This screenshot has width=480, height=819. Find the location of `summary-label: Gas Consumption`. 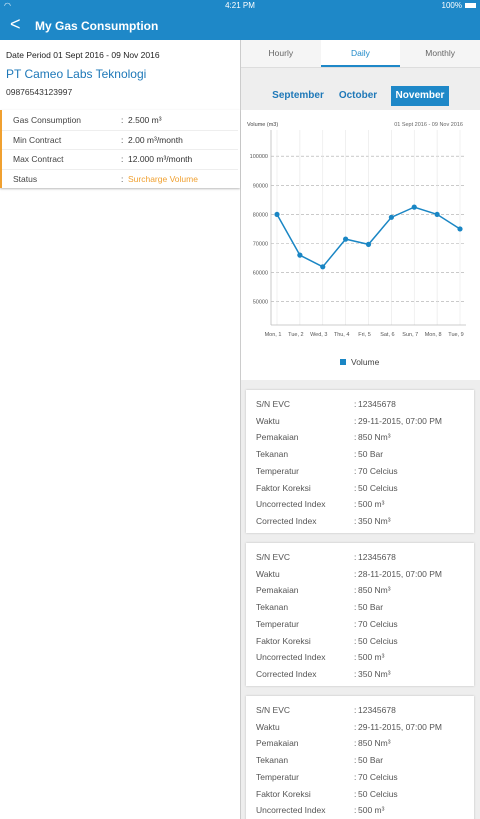

summary-label: Gas Consumption is located at coordinates (47, 120).